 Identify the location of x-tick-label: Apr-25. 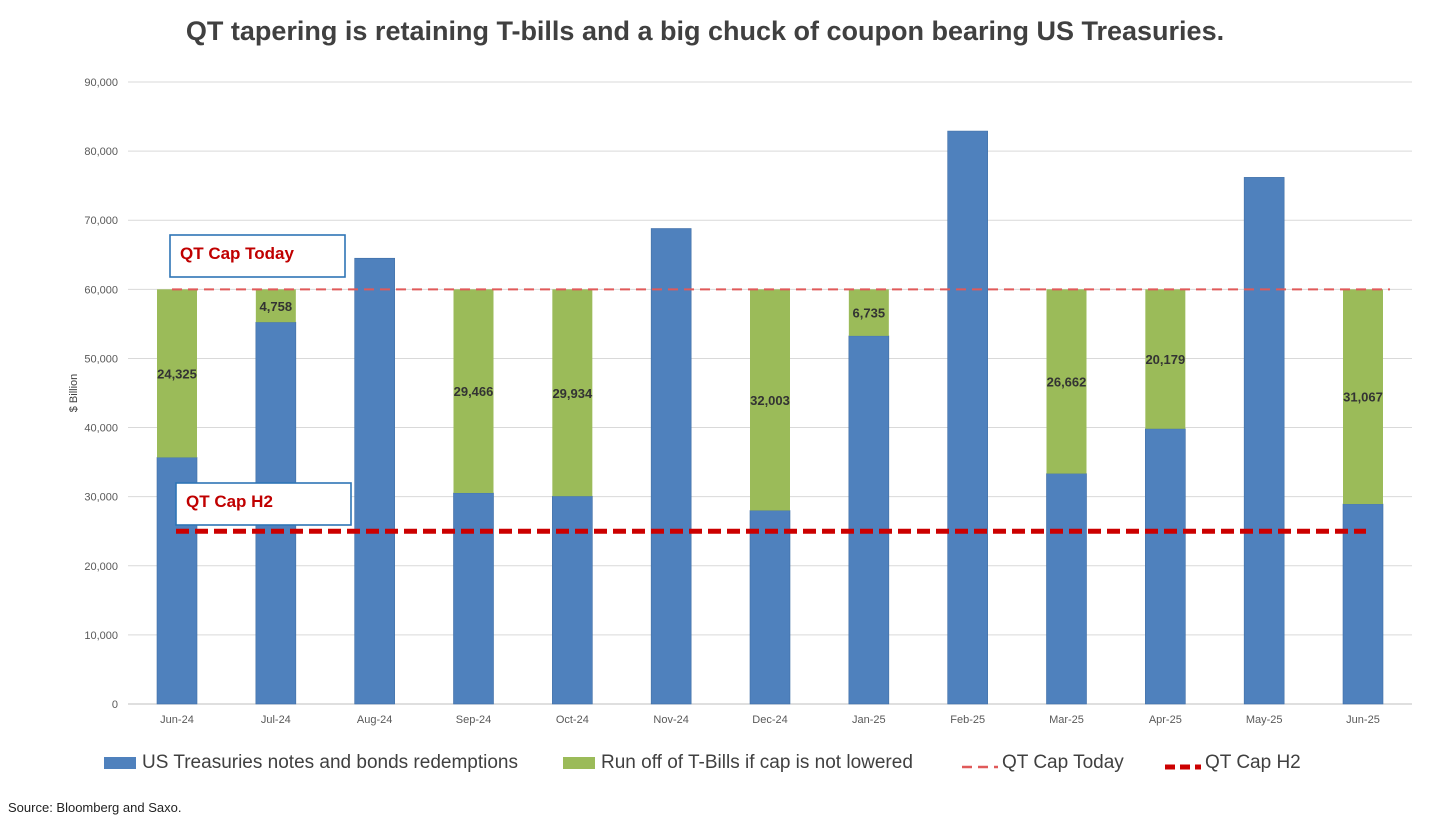
(1165, 720).